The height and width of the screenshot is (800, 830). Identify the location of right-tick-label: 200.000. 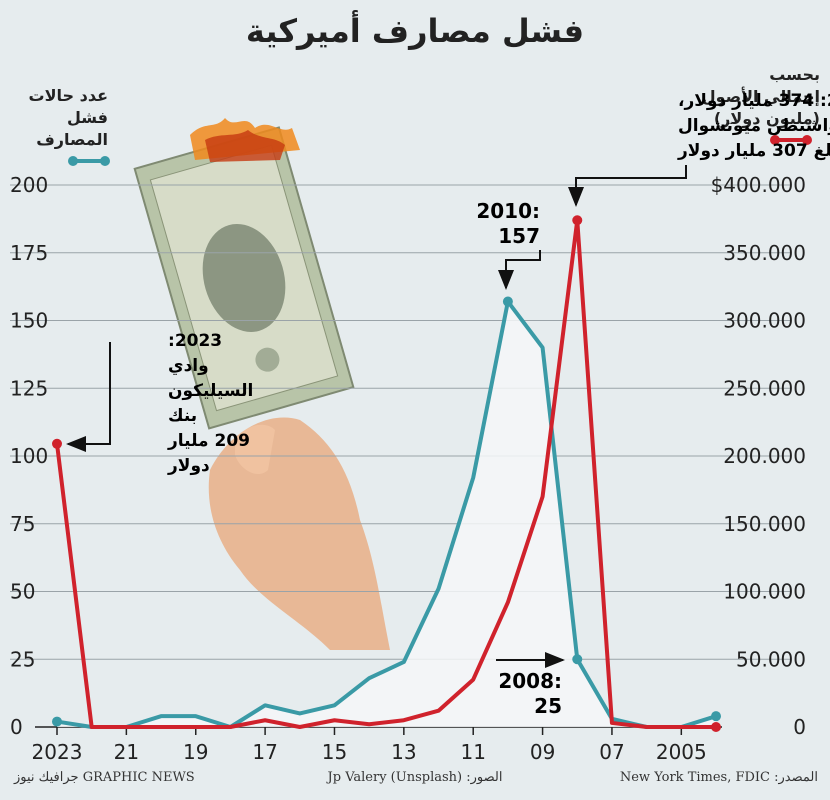
(764, 456).